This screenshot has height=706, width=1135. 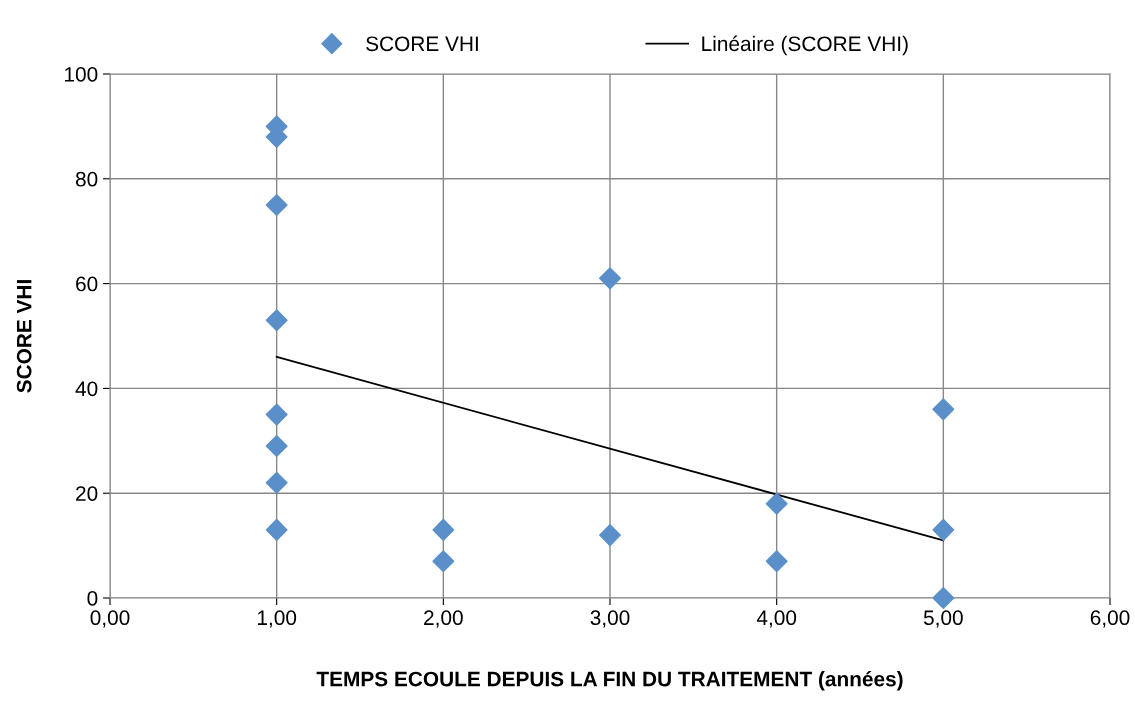 I want to click on y-tick-label: 100, so click(x=81, y=74).